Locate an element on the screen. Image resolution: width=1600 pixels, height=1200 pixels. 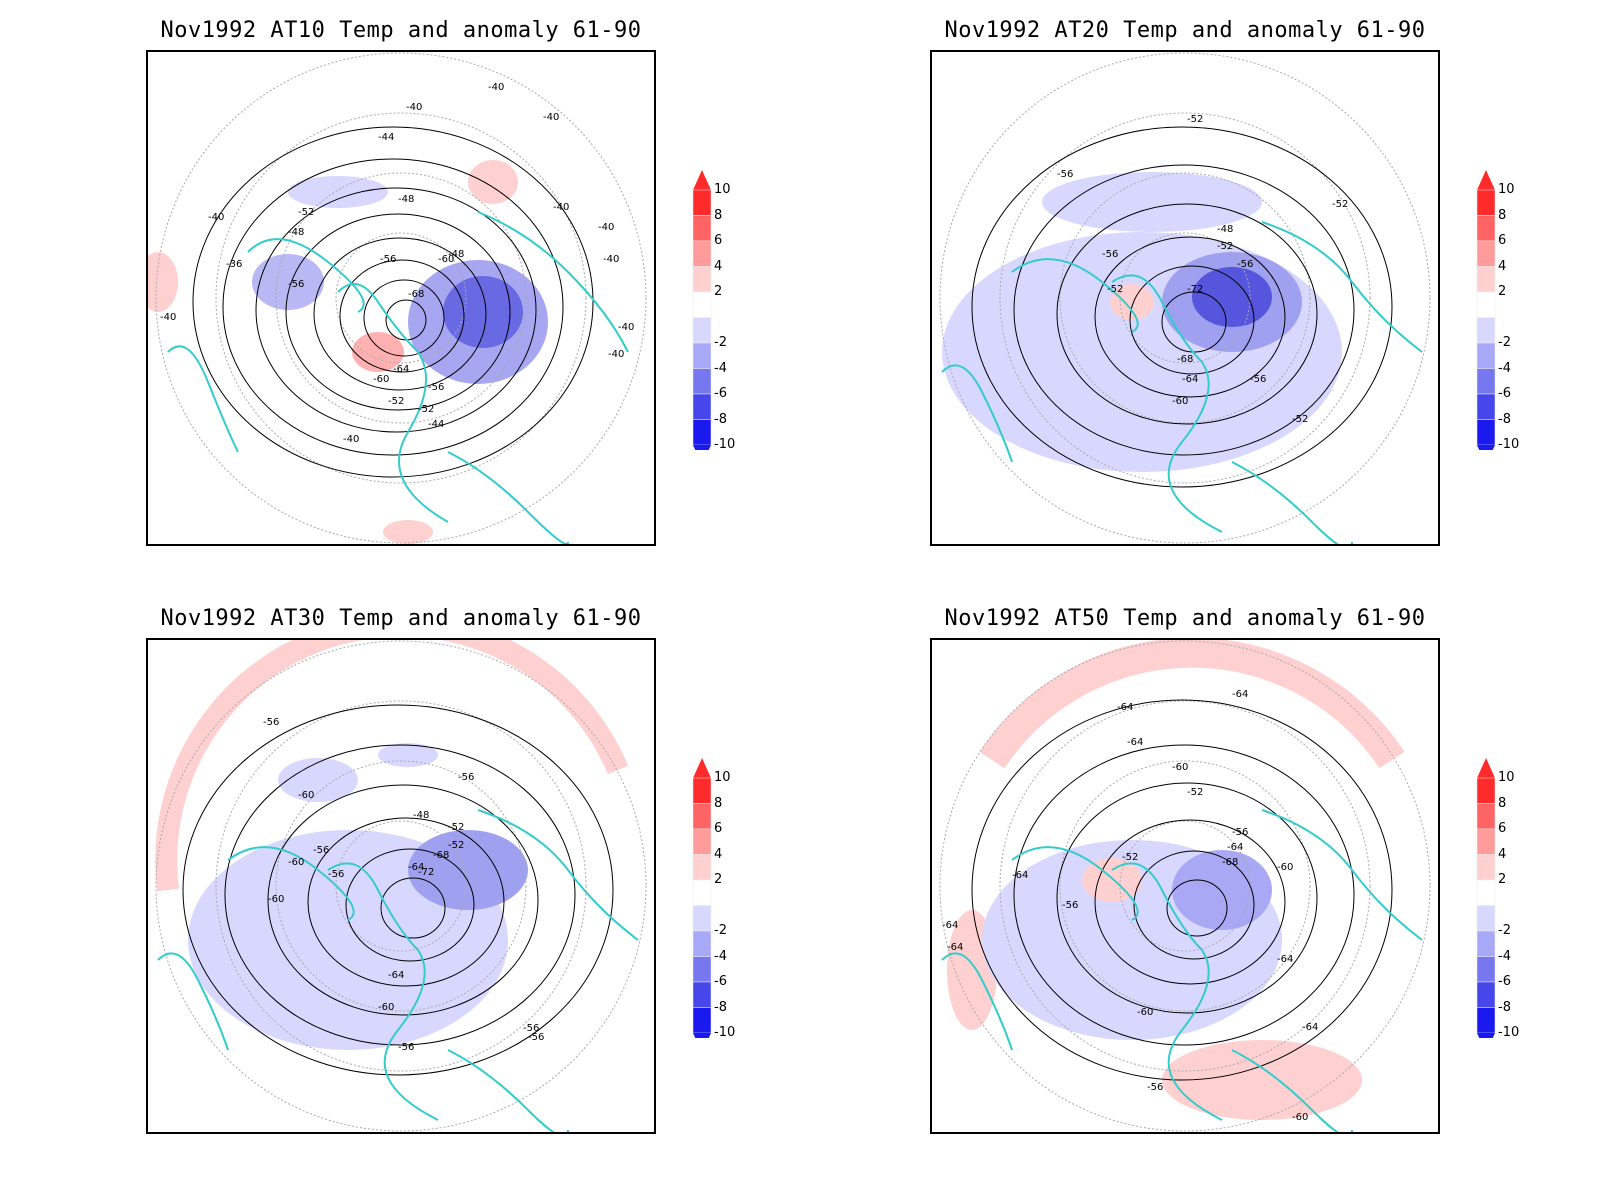
contour-label: -44 is located at coordinates (386, 137).